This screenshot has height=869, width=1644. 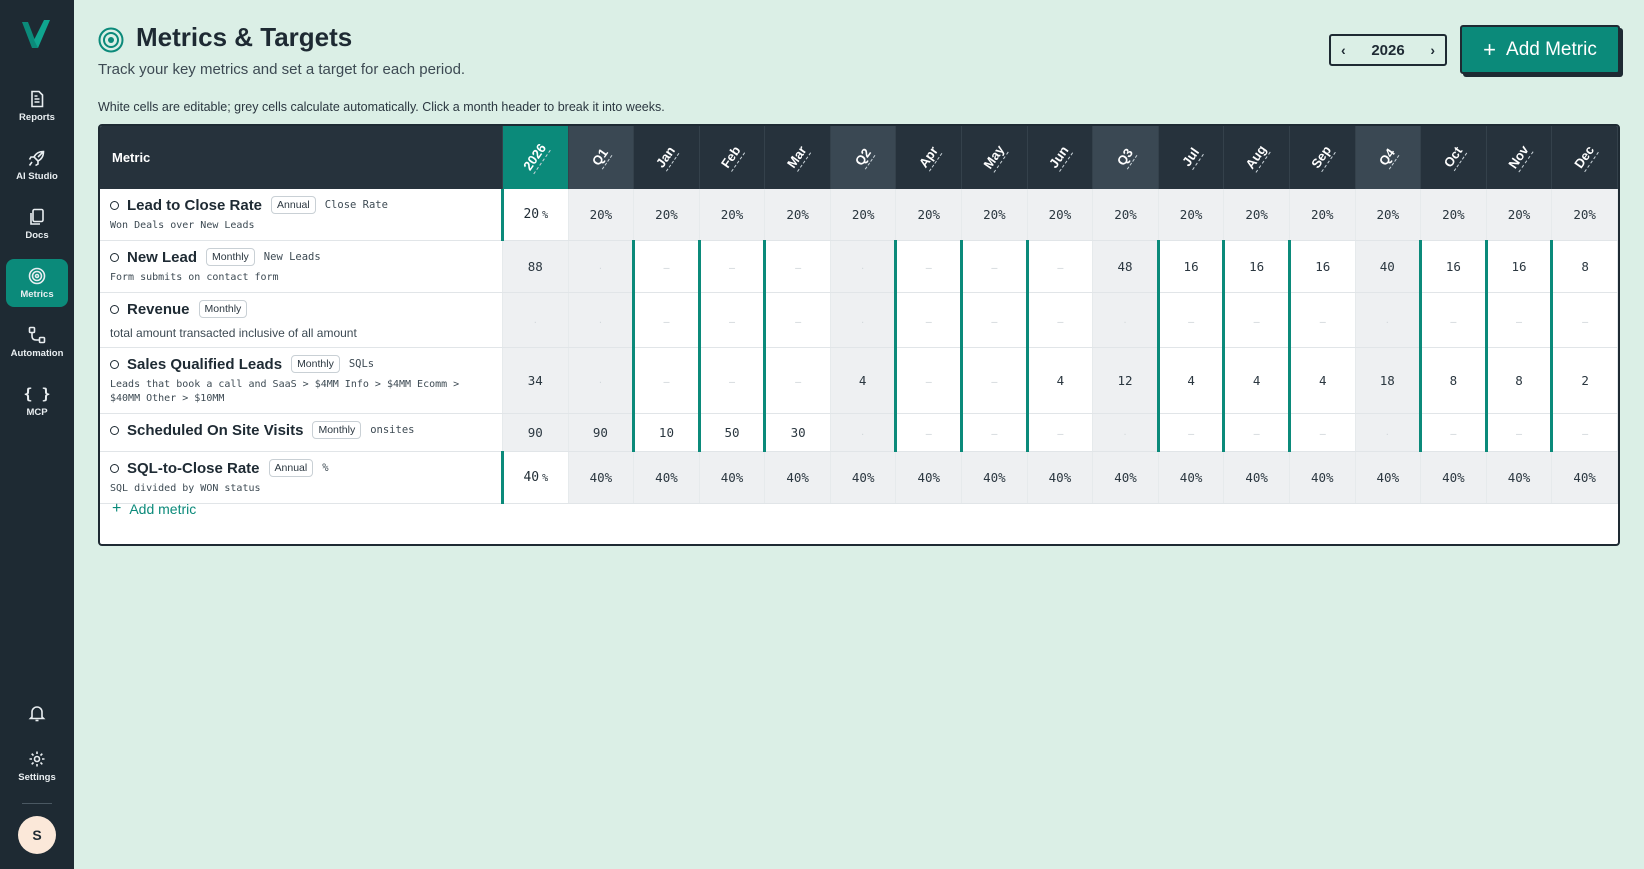 I want to click on sidebar-item-settings: Settings, so click(x=37, y=766).